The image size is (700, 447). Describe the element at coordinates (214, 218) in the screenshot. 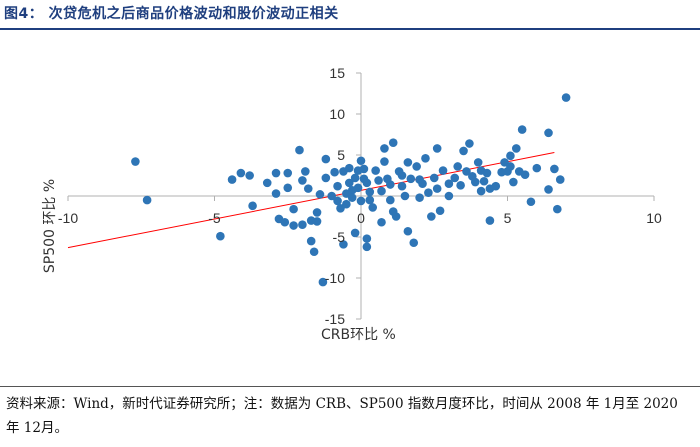

I see `x-tick-label: -5` at that location.